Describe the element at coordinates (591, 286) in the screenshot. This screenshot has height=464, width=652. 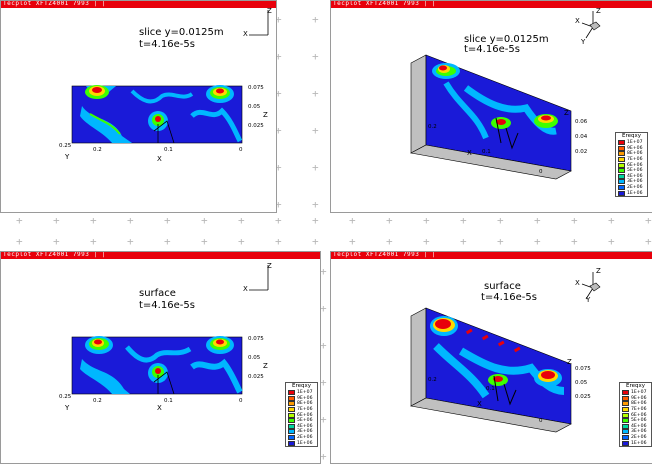
I see `axis-triad-3d-icon` at that location.